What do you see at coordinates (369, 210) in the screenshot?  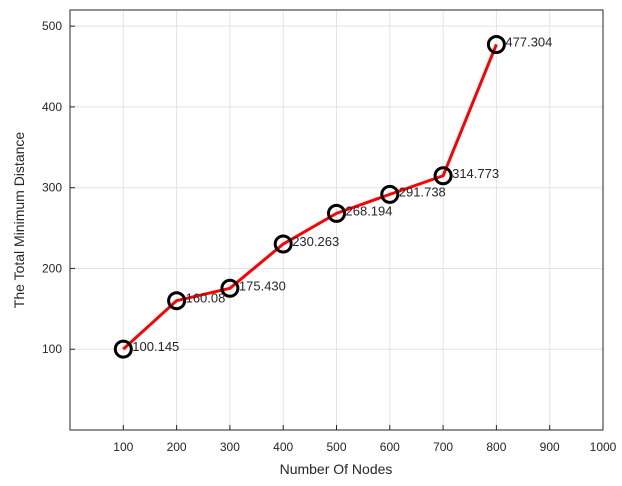 I see `data-label: 268.194` at bounding box center [369, 210].